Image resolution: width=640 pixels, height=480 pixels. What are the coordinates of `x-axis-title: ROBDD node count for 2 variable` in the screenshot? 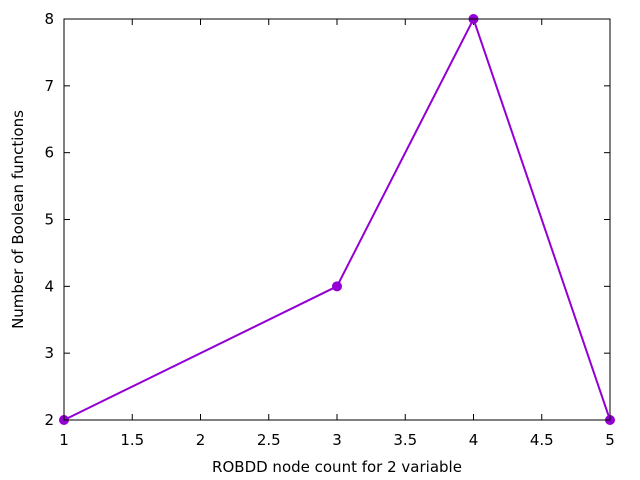 It's located at (337, 467).